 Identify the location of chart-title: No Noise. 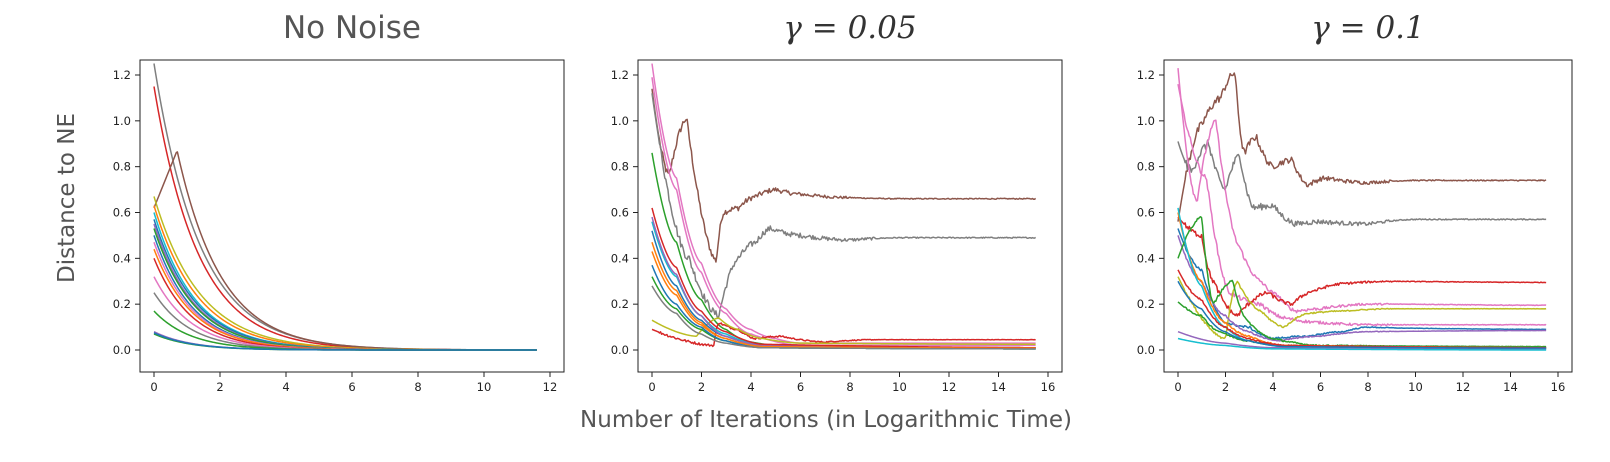
(352, 28).